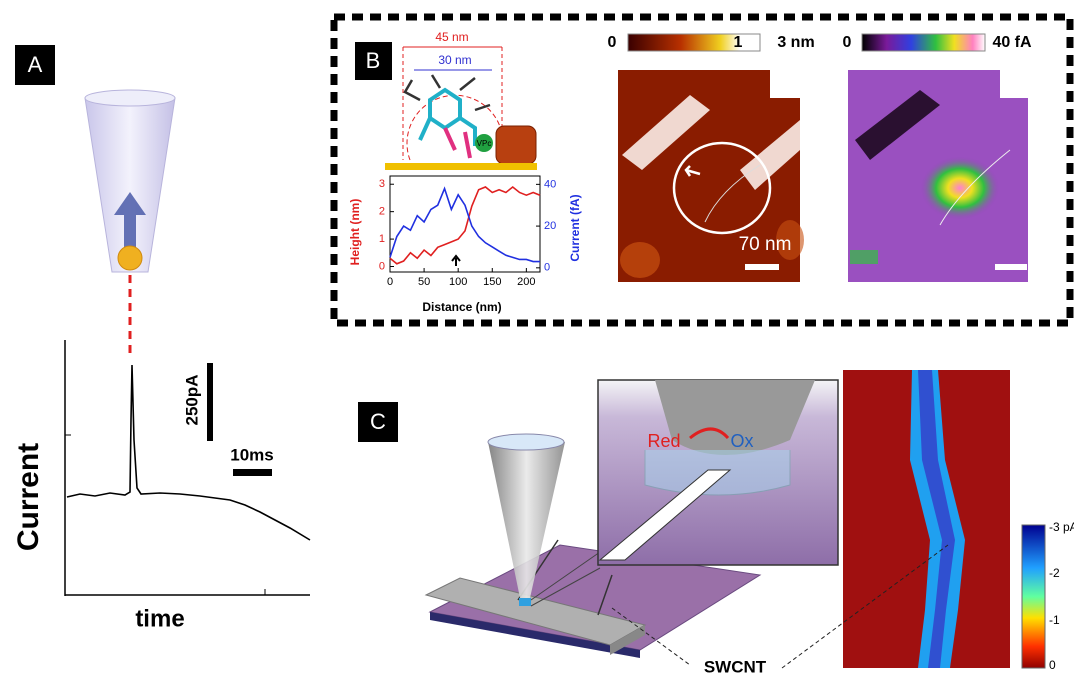 This screenshot has width=1074, height=682. I want to click on marker-arrow, so click(456, 260).